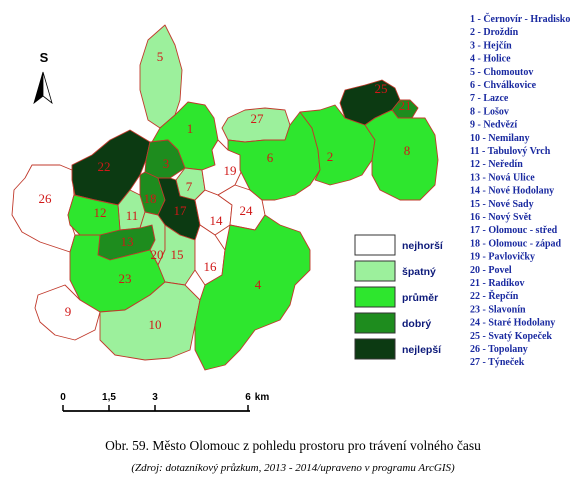 The image size is (586, 491). Describe the element at coordinates (514, 230) in the screenshot. I see `district-index-item: 17 - Olomouc - střed` at that location.